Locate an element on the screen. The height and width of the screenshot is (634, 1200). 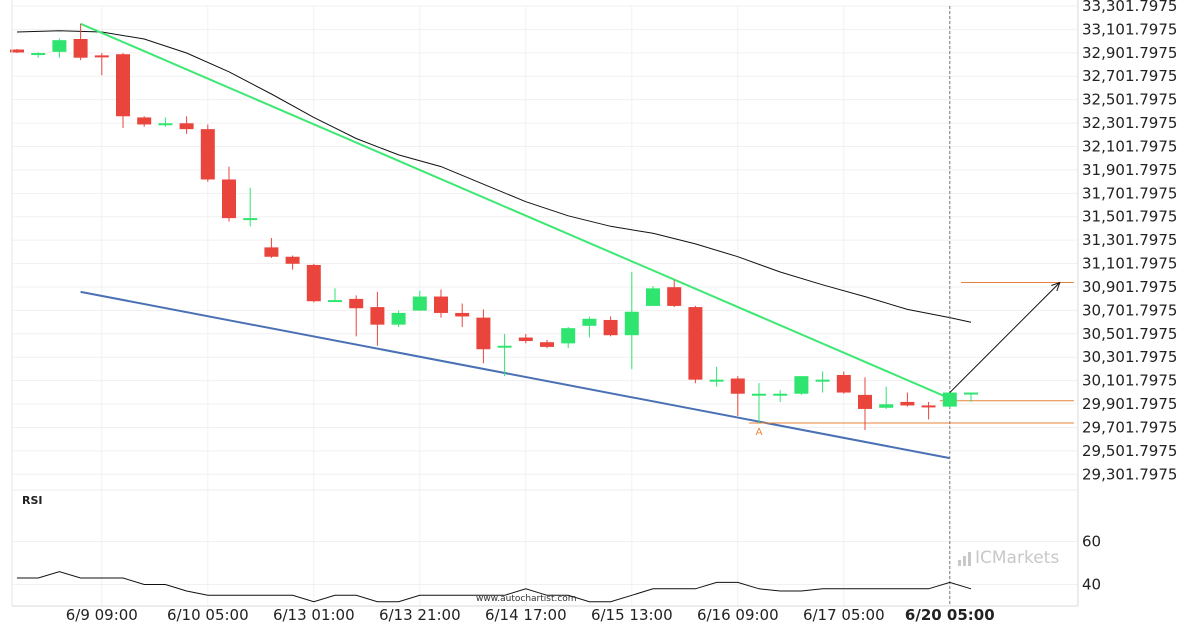
x-tick-label: 6/16 09:00 is located at coordinates (738, 615).